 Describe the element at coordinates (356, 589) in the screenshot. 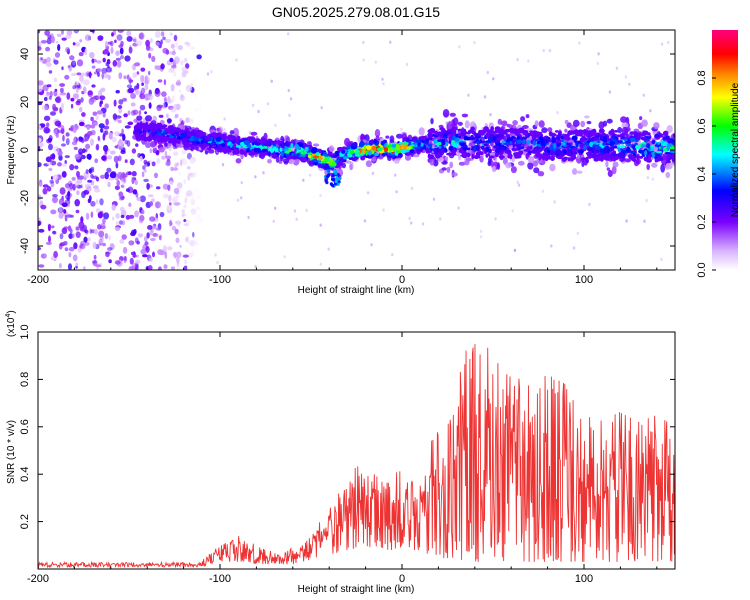

I see `snr-x-label: Height of straight line (km)` at that location.